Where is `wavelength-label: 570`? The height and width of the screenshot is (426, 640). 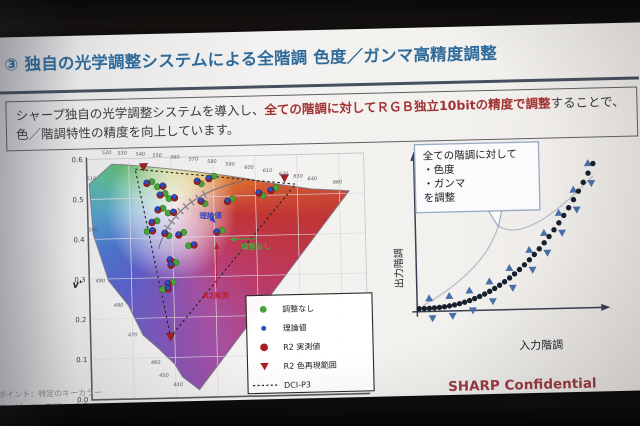
wavelength-label: 570 is located at coordinates (194, 159).